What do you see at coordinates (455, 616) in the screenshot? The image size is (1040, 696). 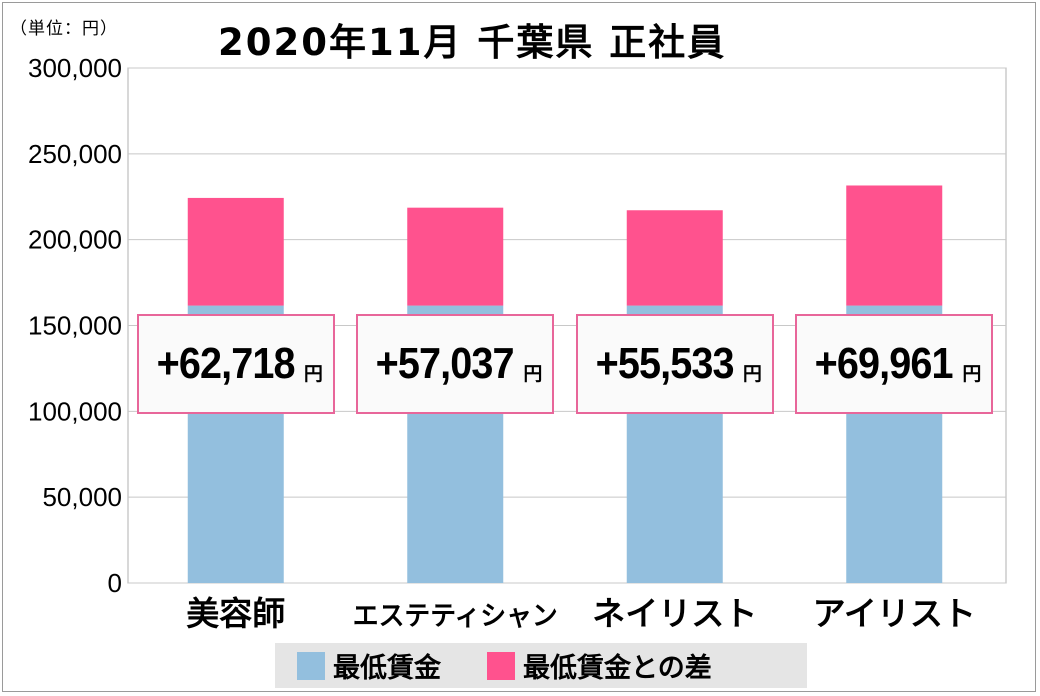 I see `category-label: エステティシャン` at bounding box center [455, 616].